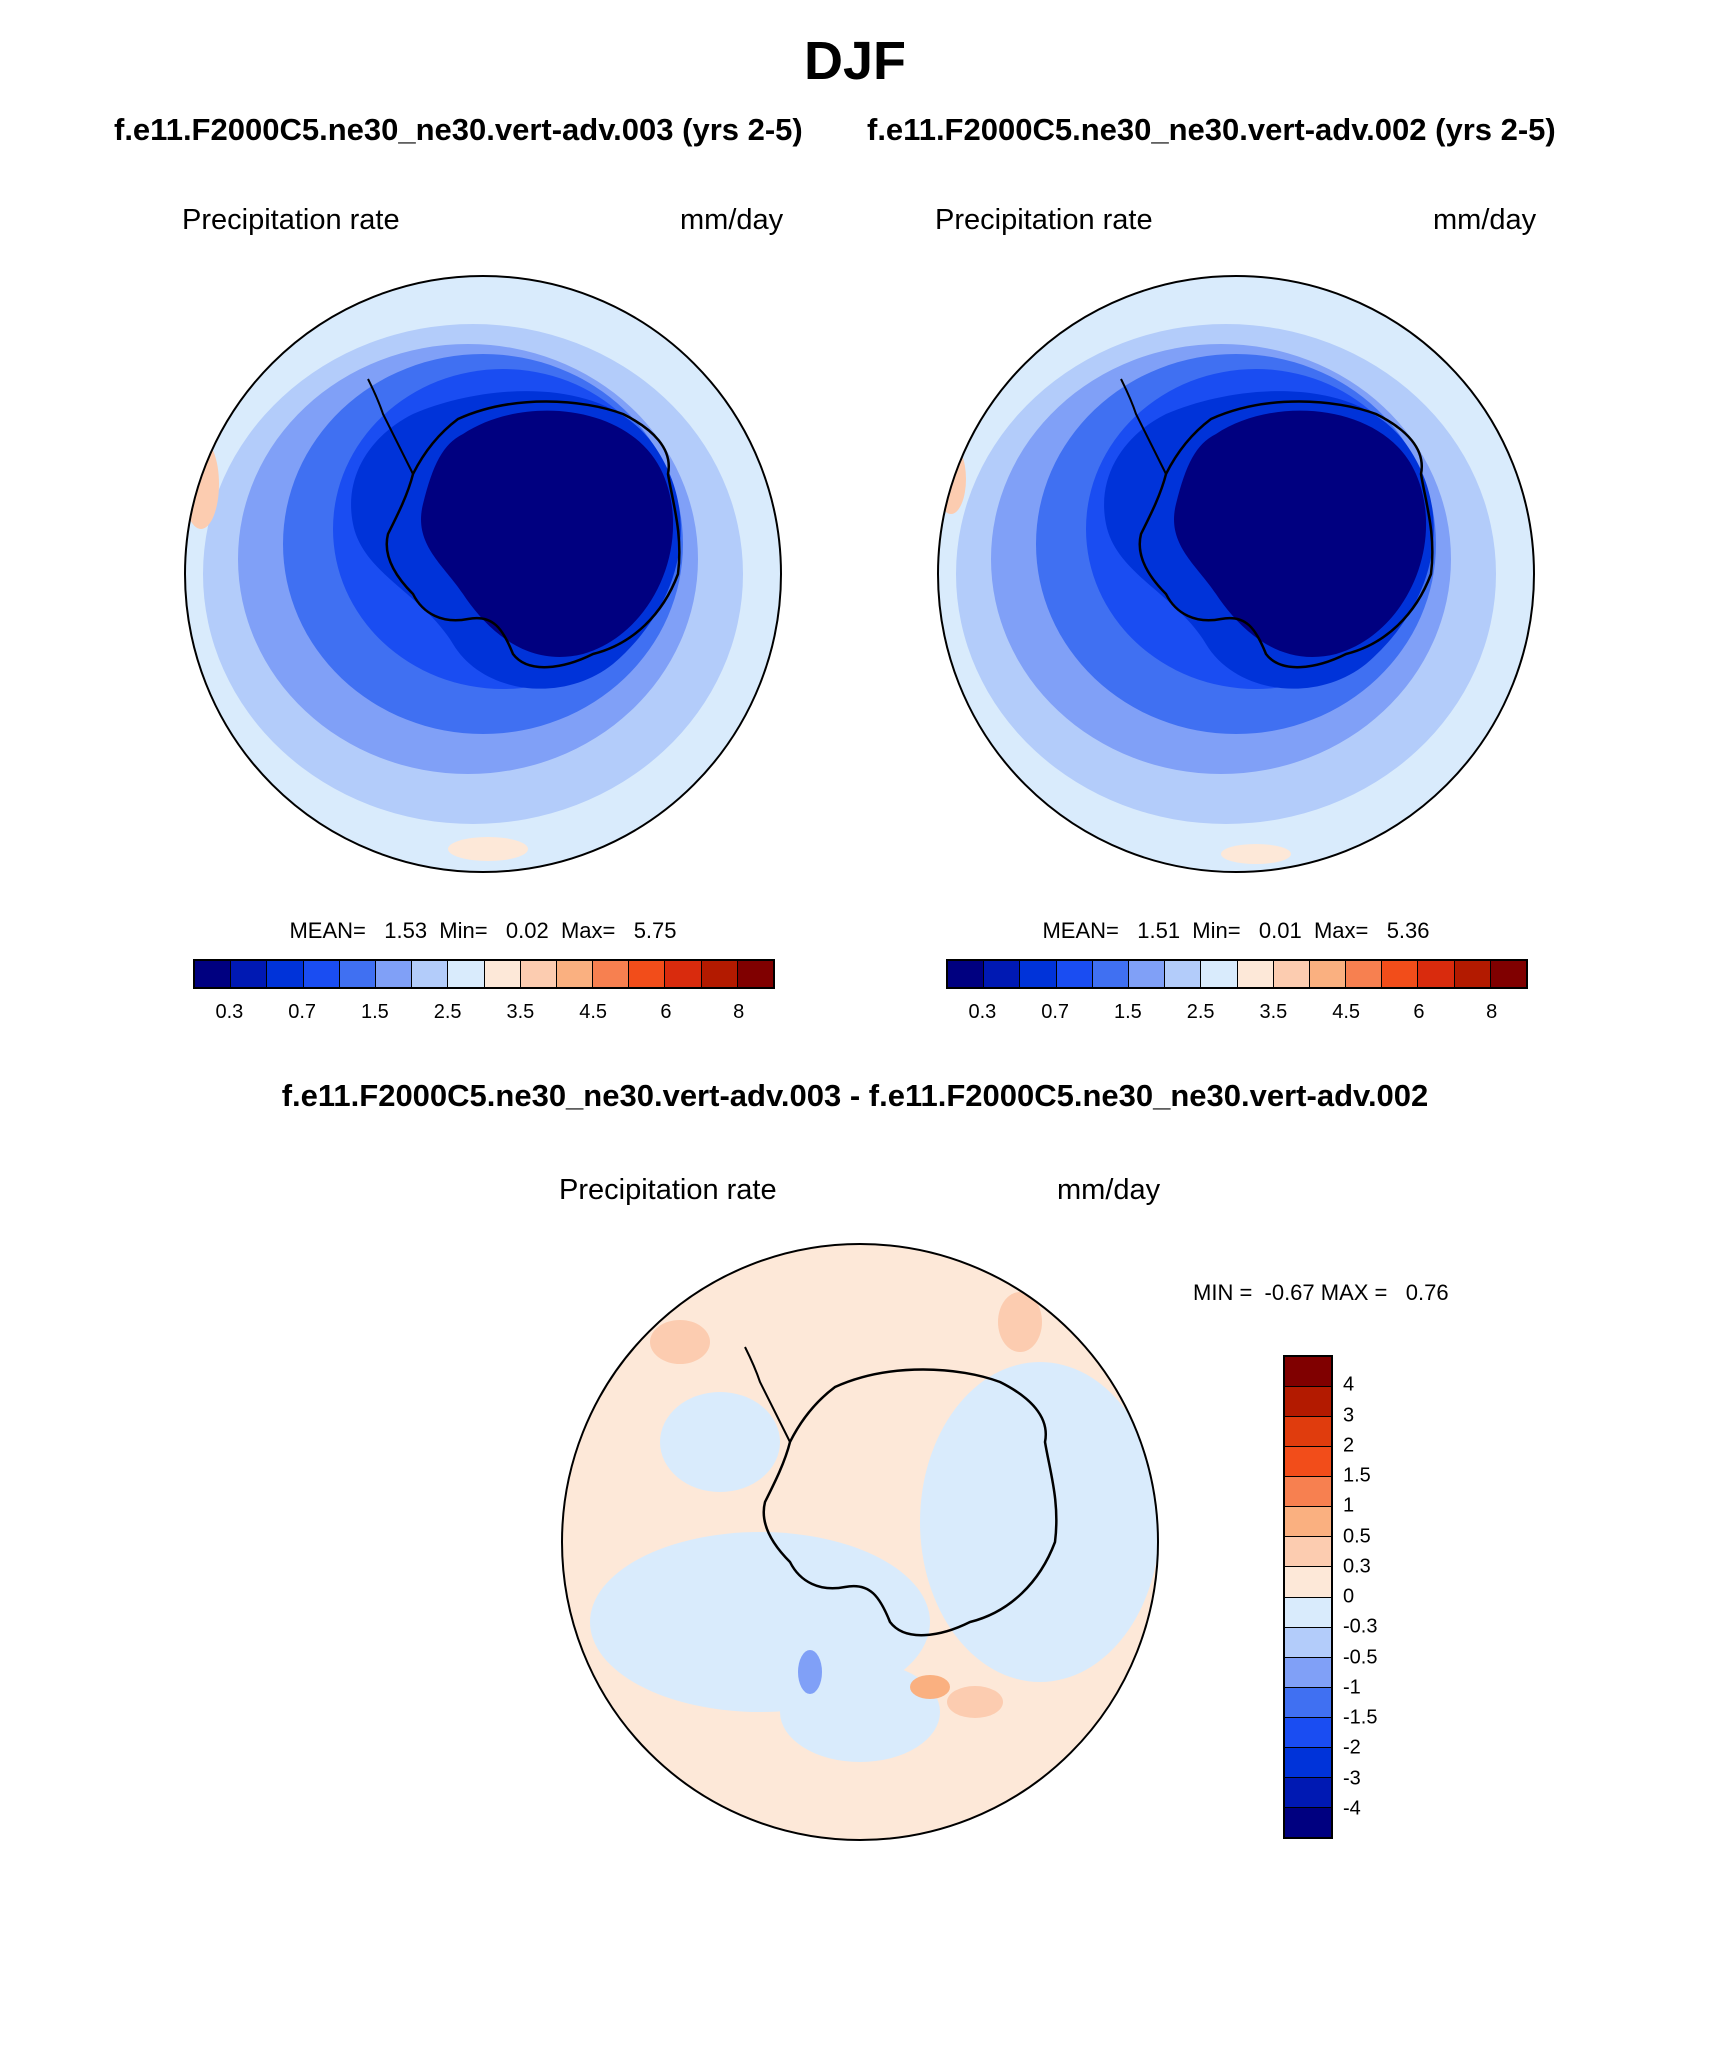 The image size is (1710, 2061). Describe the element at coordinates (1349, 1505) in the screenshot. I see `colorbar-tick-label: 1` at that location.